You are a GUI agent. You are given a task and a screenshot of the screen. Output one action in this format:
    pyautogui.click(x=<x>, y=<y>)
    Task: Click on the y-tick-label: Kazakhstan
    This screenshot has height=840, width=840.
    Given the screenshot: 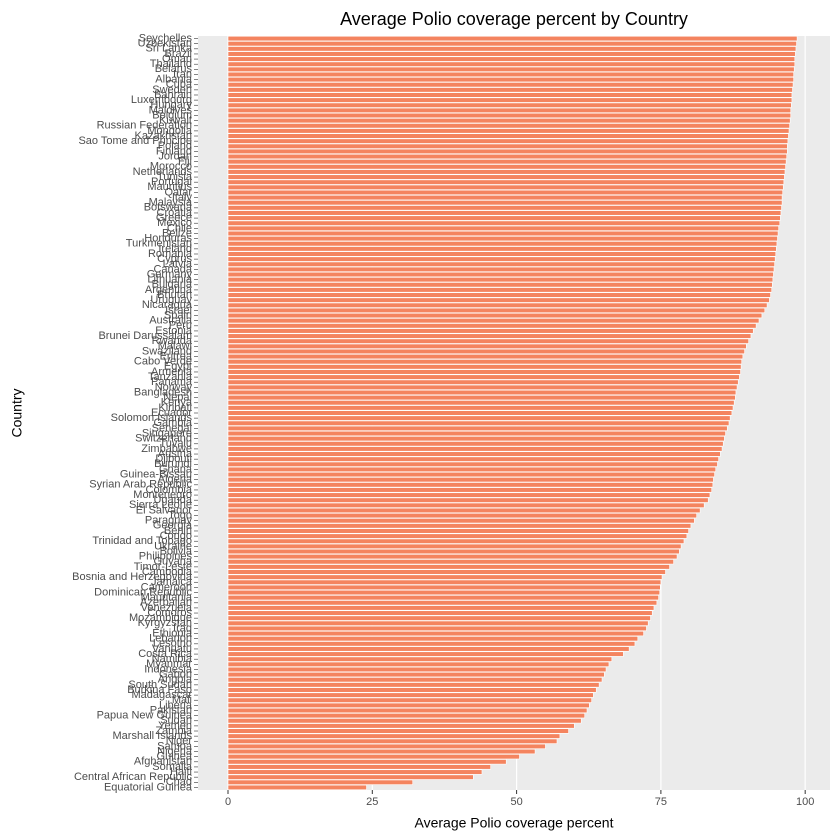 What is the action you would take?
    pyautogui.click(x=163, y=136)
    